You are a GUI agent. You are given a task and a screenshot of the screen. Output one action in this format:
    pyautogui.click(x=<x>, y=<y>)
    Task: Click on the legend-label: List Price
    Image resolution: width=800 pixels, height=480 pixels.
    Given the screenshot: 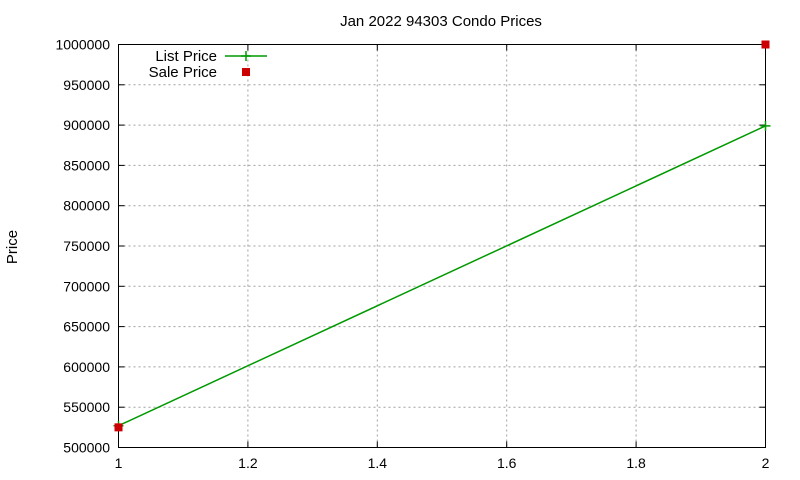 What is the action you would take?
    pyautogui.click(x=186, y=56)
    